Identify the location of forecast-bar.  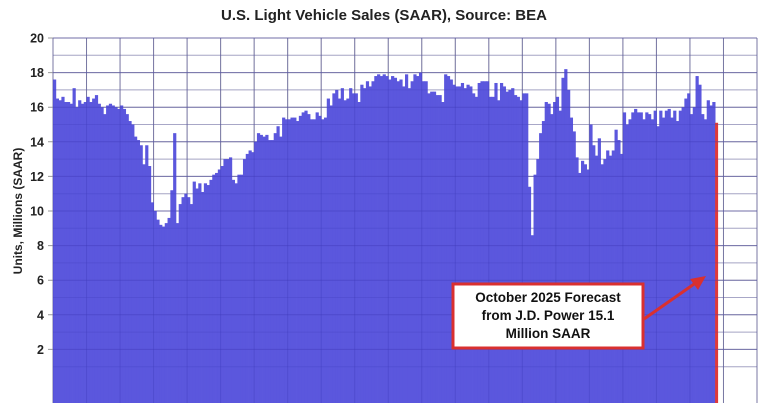
(717, 262).